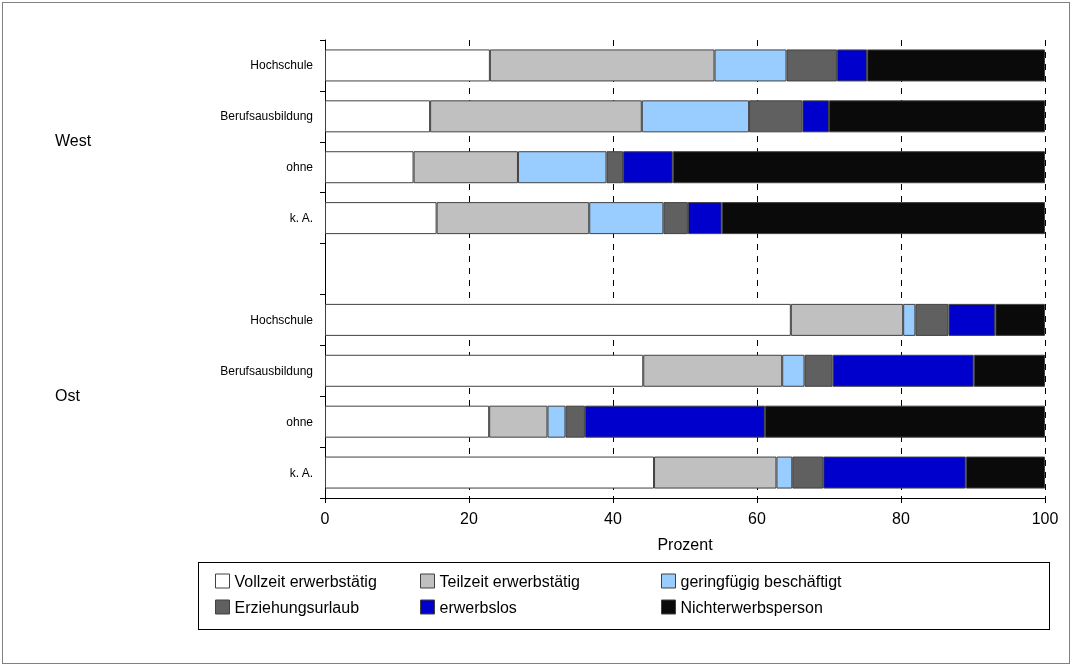  Describe the element at coordinates (478, 607) in the screenshot. I see `legend-label: erwerbslos` at that location.